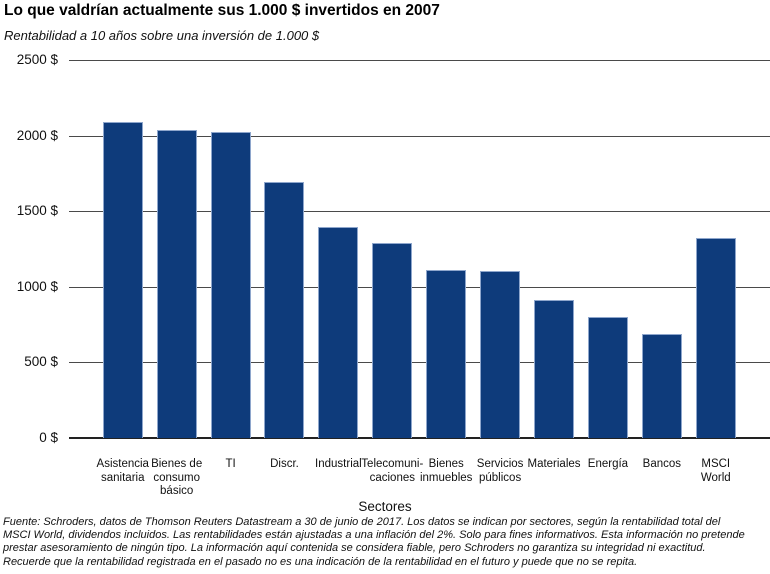 This screenshot has height=574, width=770. I want to click on x-tick-label: Bienes de consumo básico, so click(177, 477).